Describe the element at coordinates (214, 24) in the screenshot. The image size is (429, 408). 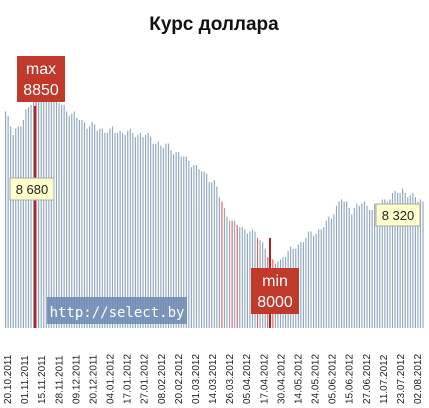
I see `chart-title: Курс доллара` at that location.